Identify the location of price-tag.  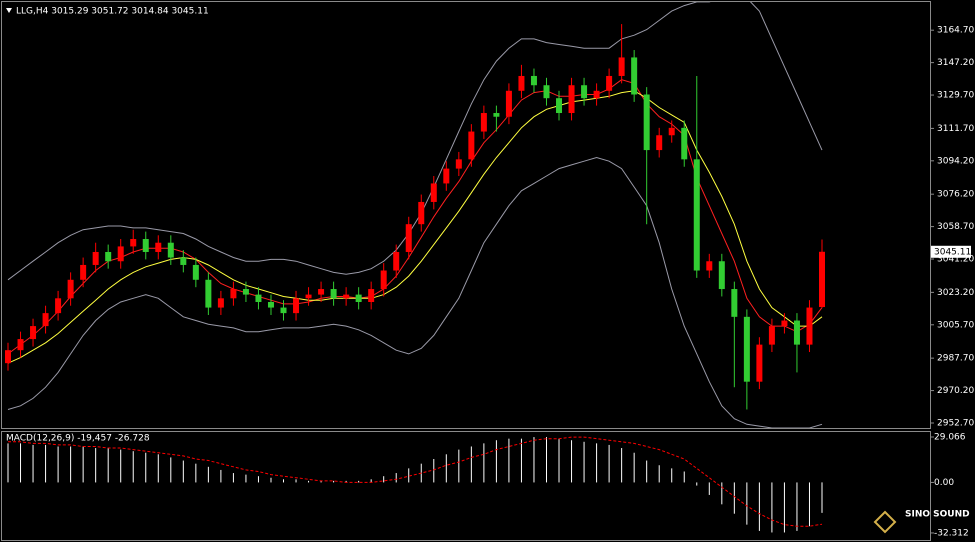
(951, 251).